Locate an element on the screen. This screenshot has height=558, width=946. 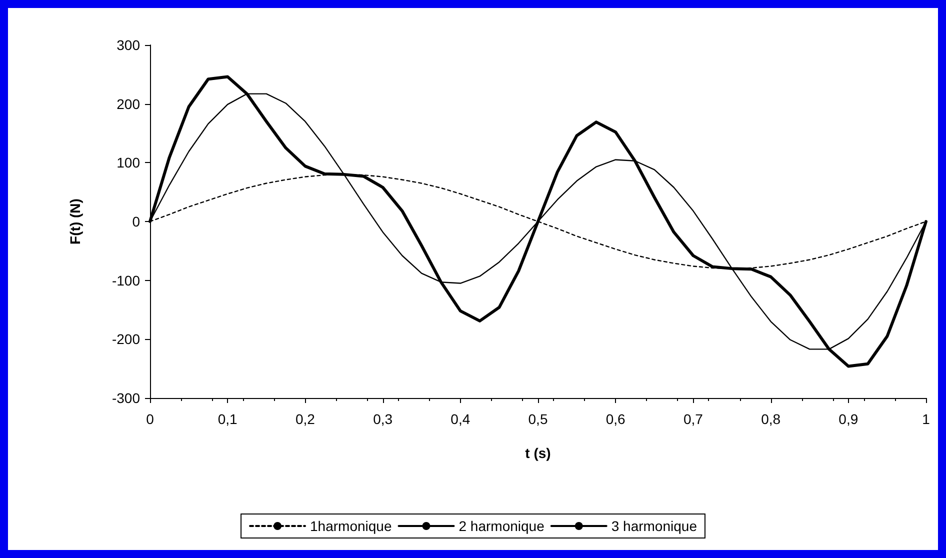
y-tick-label: 0 is located at coordinates (136, 222).